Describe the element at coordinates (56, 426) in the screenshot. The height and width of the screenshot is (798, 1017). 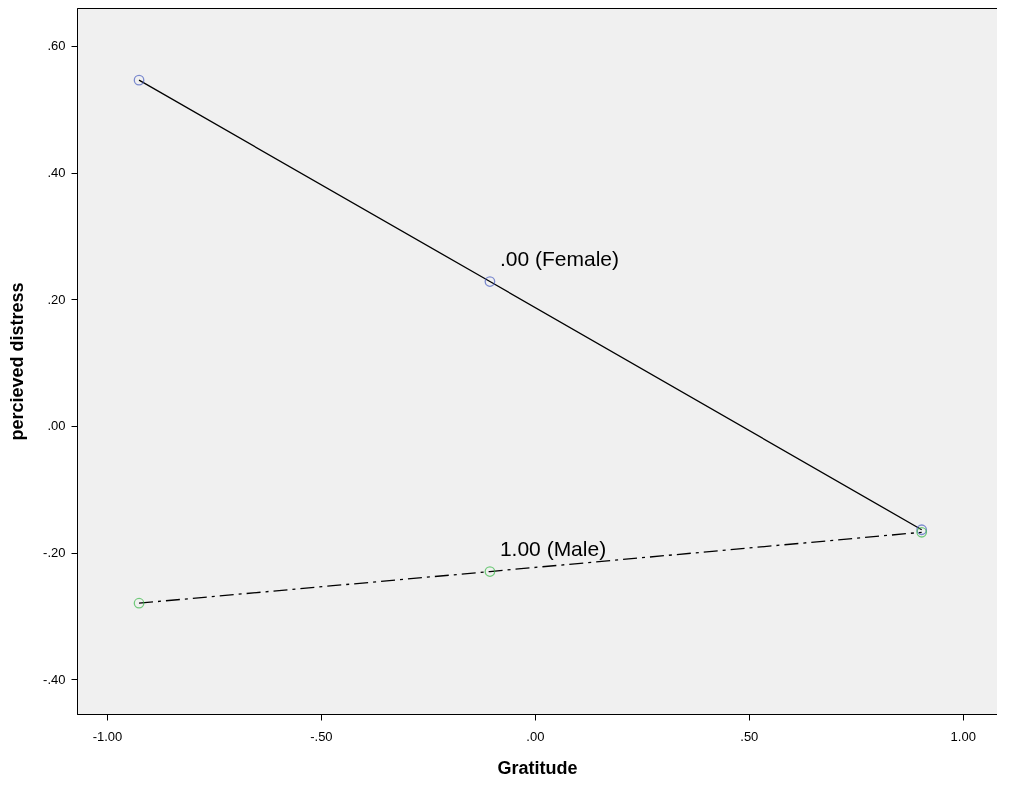
I see `y-tick-label: .00` at that location.